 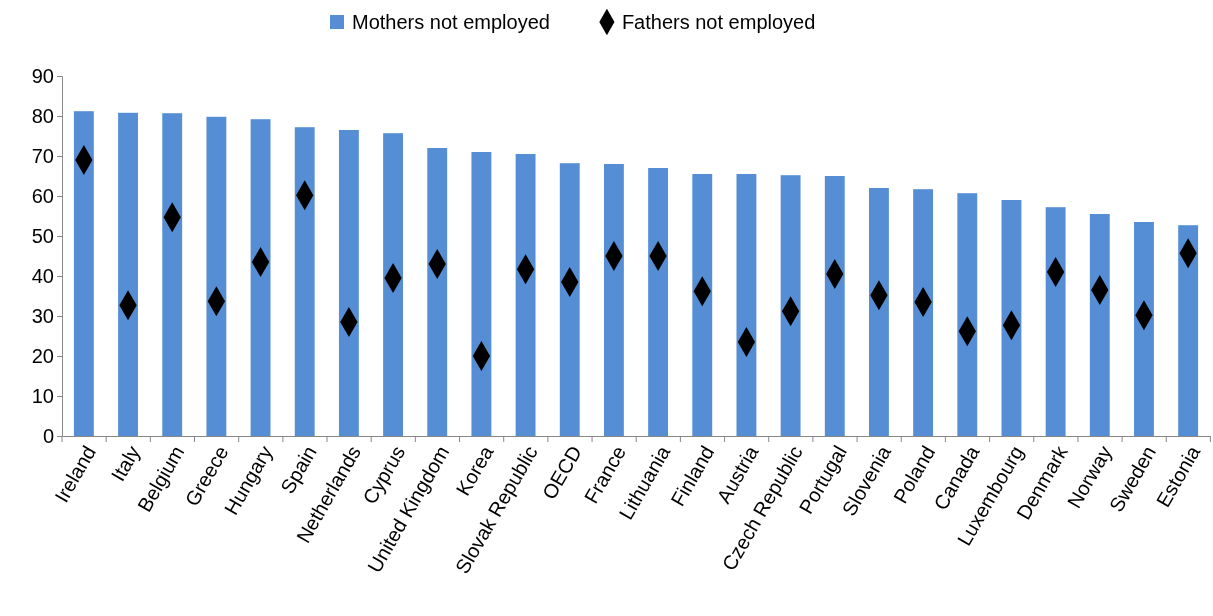 I want to click on y-tick-label: 30, so click(x=42, y=315).